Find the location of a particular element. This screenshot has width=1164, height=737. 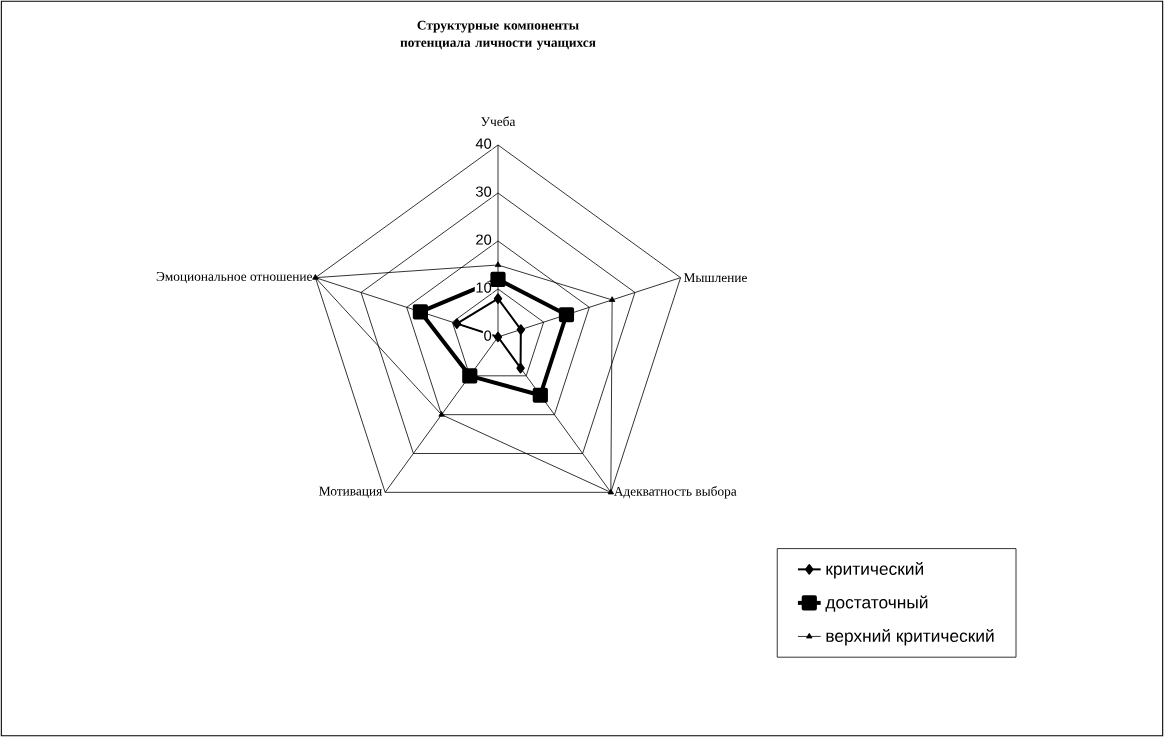

legend-label: критический is located at coordinates (874, 570).